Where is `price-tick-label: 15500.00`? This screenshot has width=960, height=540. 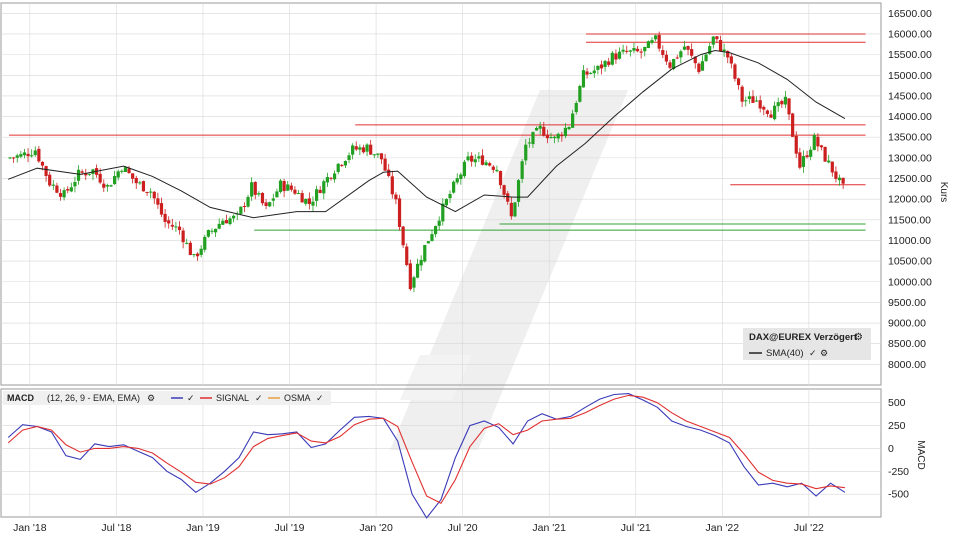
price-tick-label: 15500.00 is located at coordinates (910, 55).